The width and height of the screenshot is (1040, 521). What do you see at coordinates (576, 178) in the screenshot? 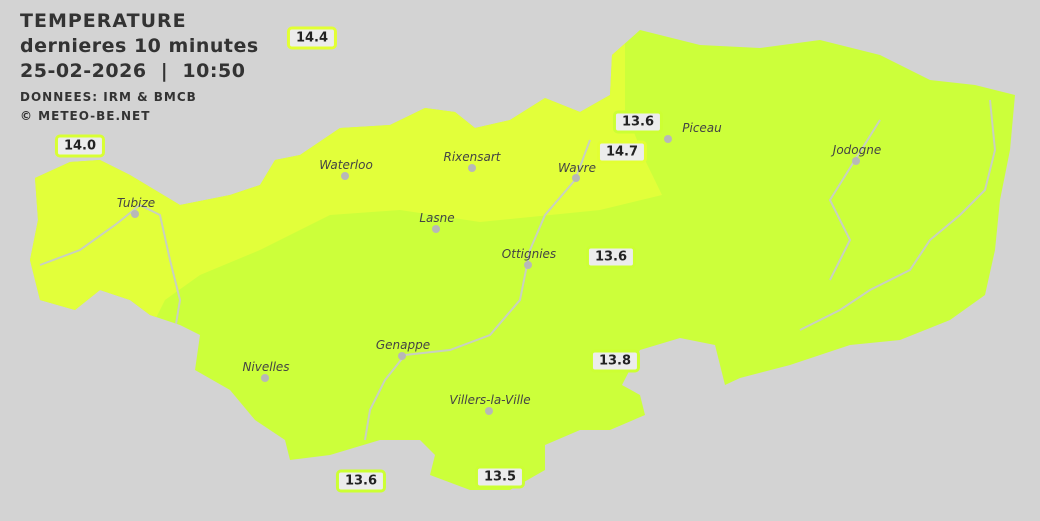
I see `city-dot-wavre` at bounding box center [576, 178].